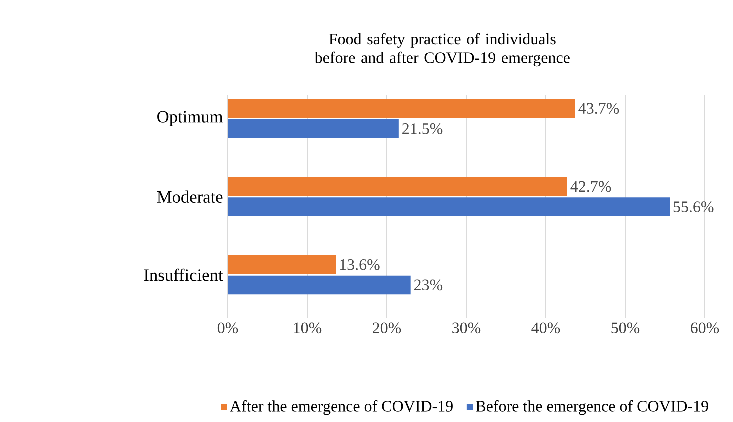 The width and height of the screenshot is (733, 422). Describe the element at coordinates (387, 328) in the screenshot. I see `x-tick-label: 20%` at that location.